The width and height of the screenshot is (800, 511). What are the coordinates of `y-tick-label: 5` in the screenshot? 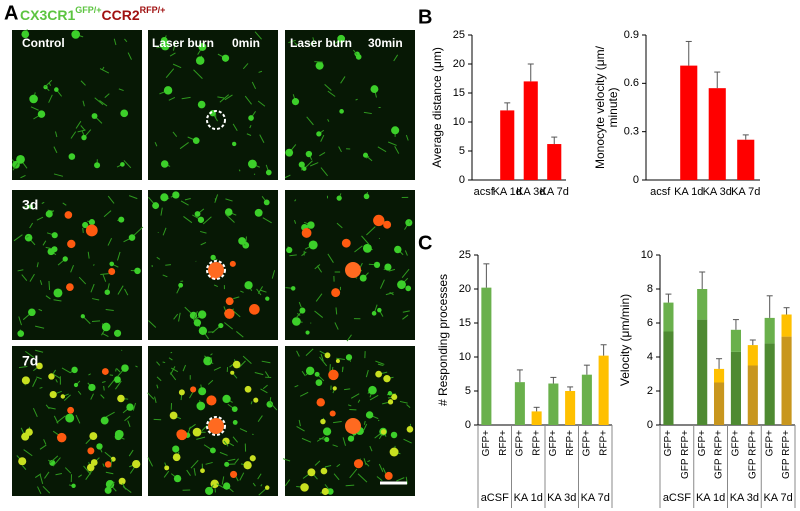 It's located at (468, 391).